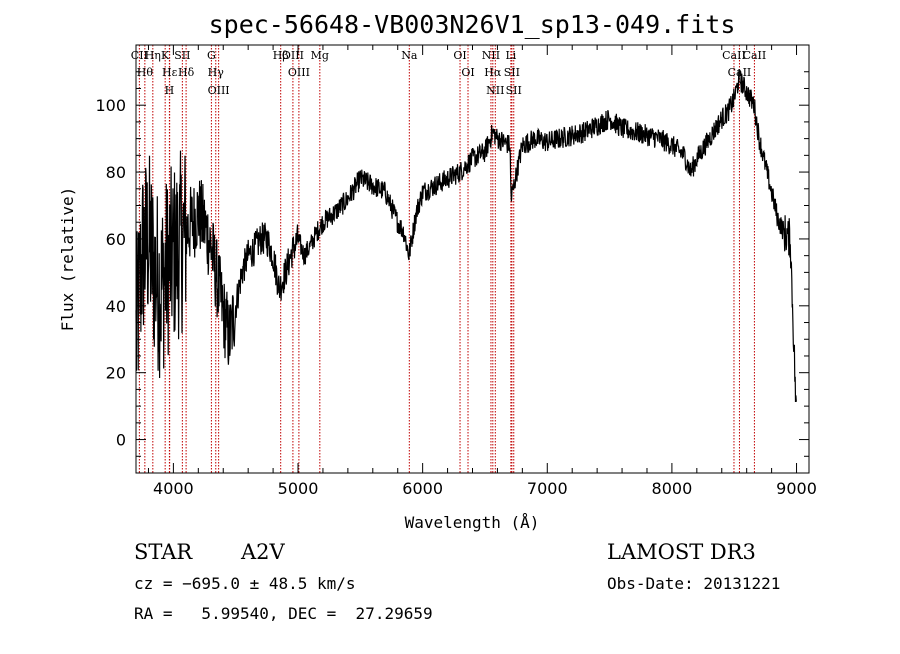 This screenshot has width=900, height=654. I want to click on spectral-line-label: Na, so click(409, 55).